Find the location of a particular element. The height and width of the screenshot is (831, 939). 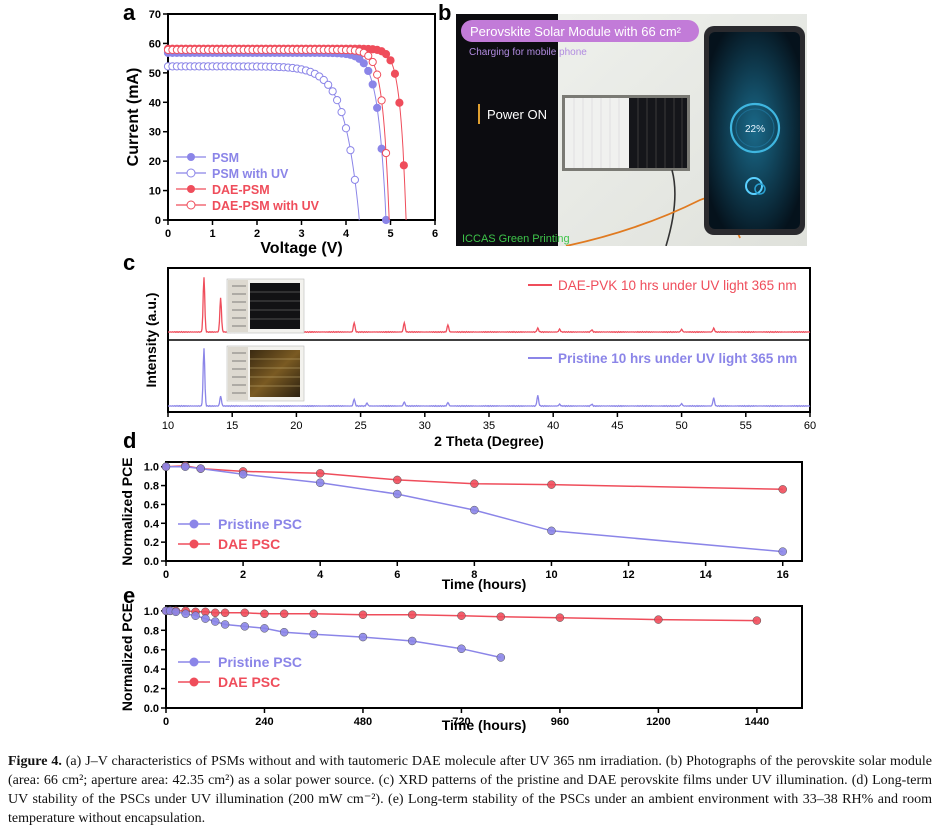

banner-pill is located at coordinates (580, 31).